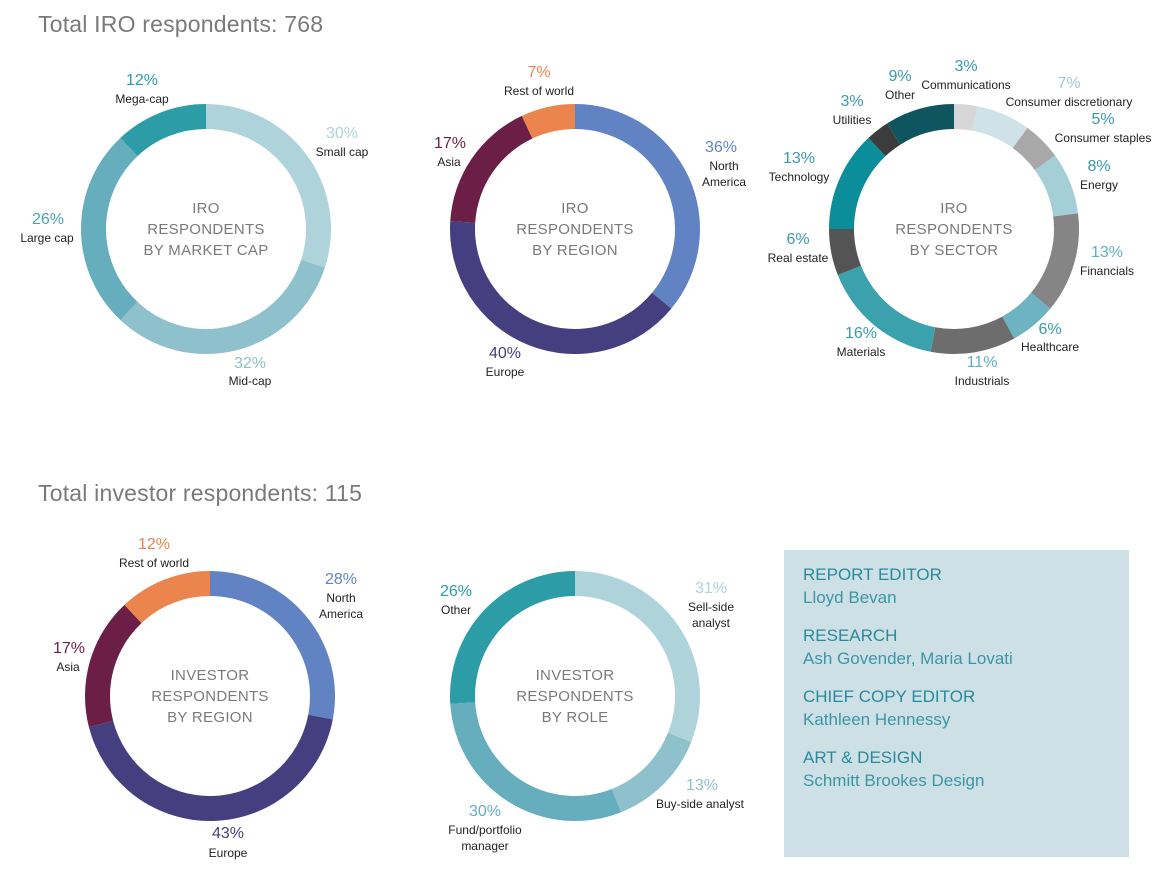 This screenshot has width=1167, height=871. What do you see at coordinates (1026, 315) in the screenshot?
I see `slice-healthcare` at bounding box center [1026, 315].